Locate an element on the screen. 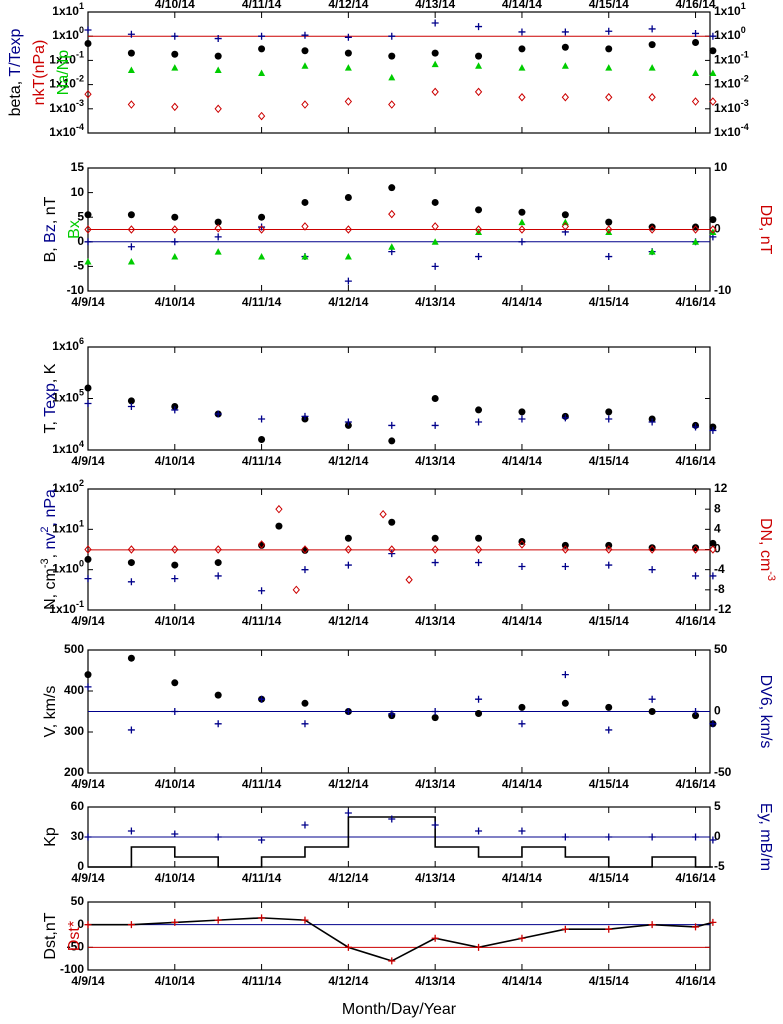 The width and height of the screenshot is (783, 1024). series-nanp is located at coordinates (422, 70).